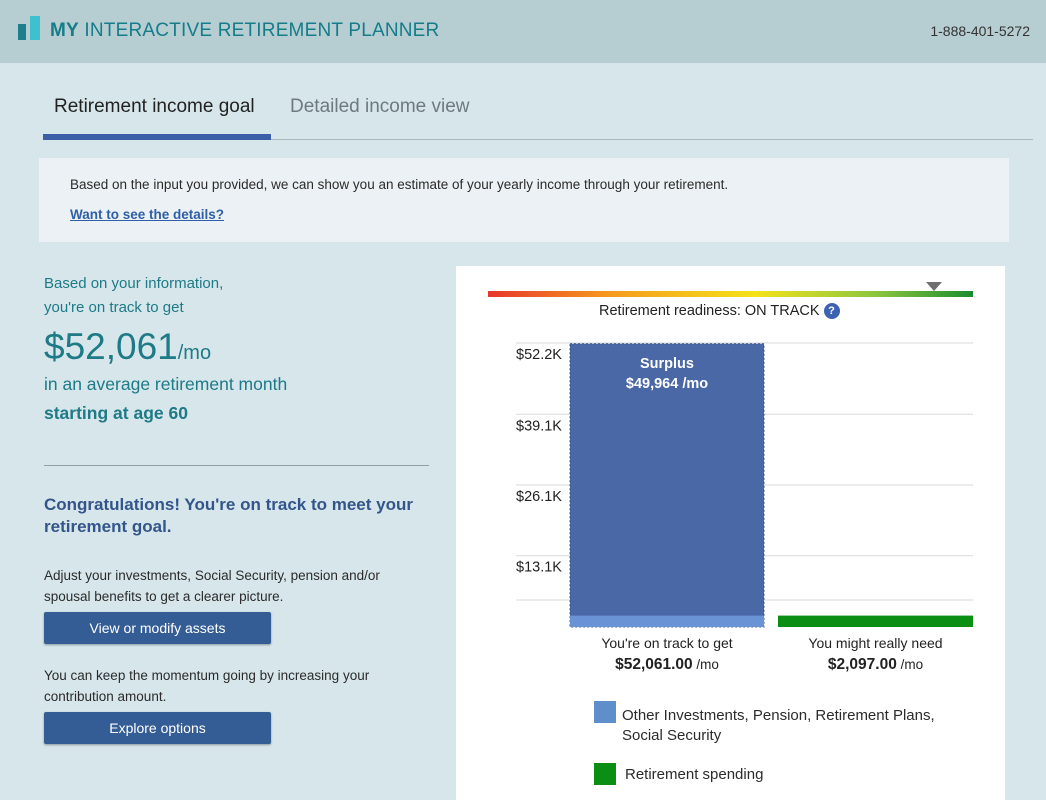  What do you see at coordinates (719, 311) in the screenshot?
I see `readiness-label: Retirement readiness: ON TRACK?` at bounding box center [719, 311].